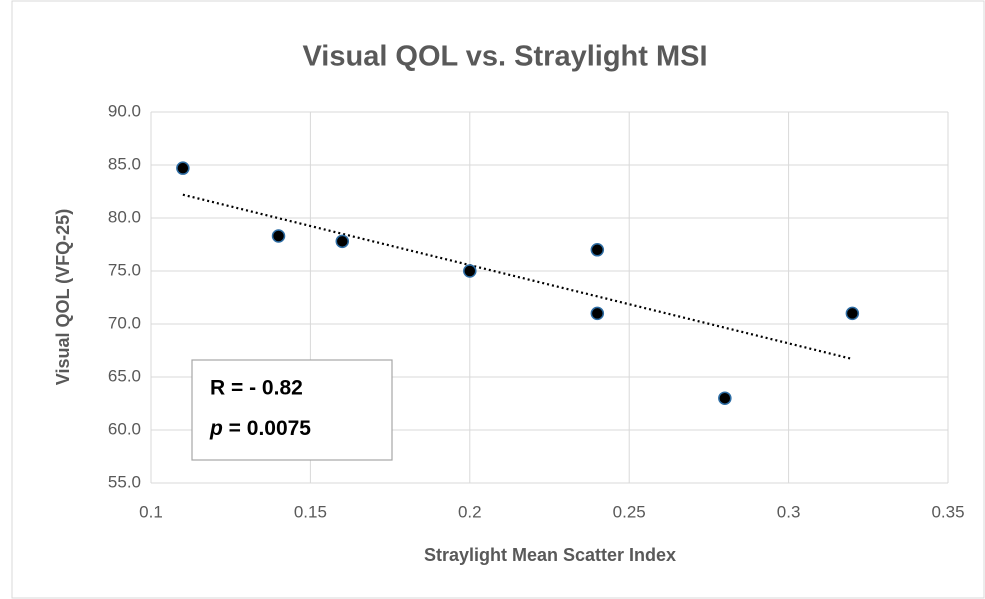 The image size is (985, 599). Describe the element at coordinates (550, 555) in the screenshot. I see `x-axis-label: Straylight Mean Scatter Index` at that location.